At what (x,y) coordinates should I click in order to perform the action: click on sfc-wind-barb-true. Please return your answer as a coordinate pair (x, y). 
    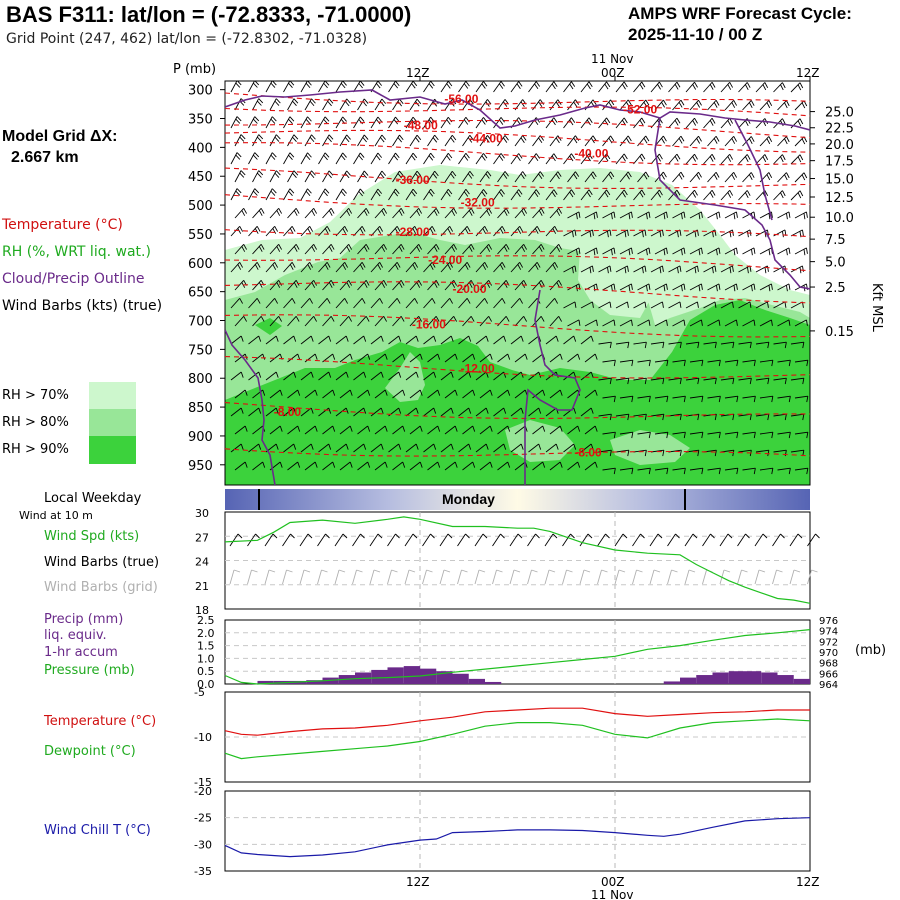
    Looking at the image, I should click on (496, 540).